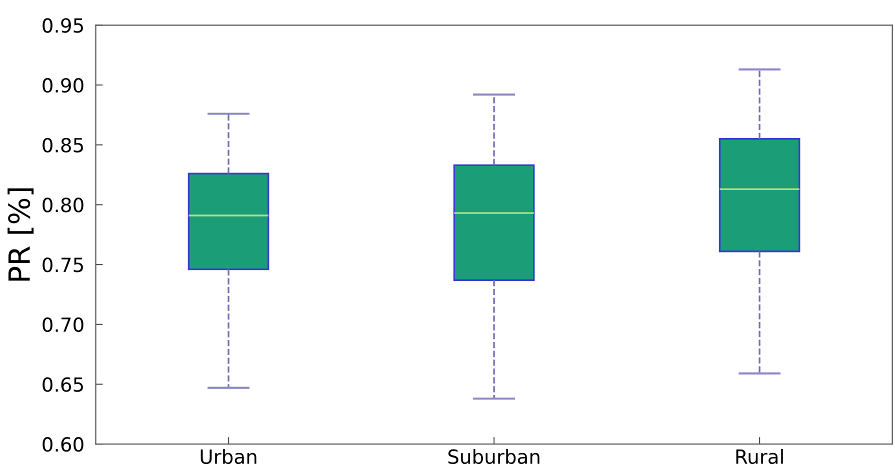 The width and height of the screenshot is (895, 466). Describe the element at coordinates (63, 324) in the screenshot. I see `y-tick-label: 0.70` at that location.